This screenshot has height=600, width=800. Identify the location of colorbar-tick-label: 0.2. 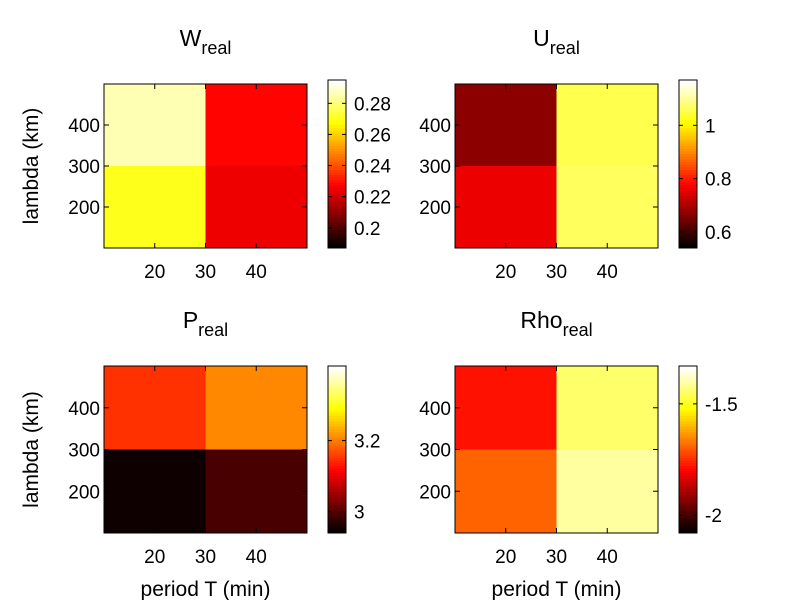
(367, 229).